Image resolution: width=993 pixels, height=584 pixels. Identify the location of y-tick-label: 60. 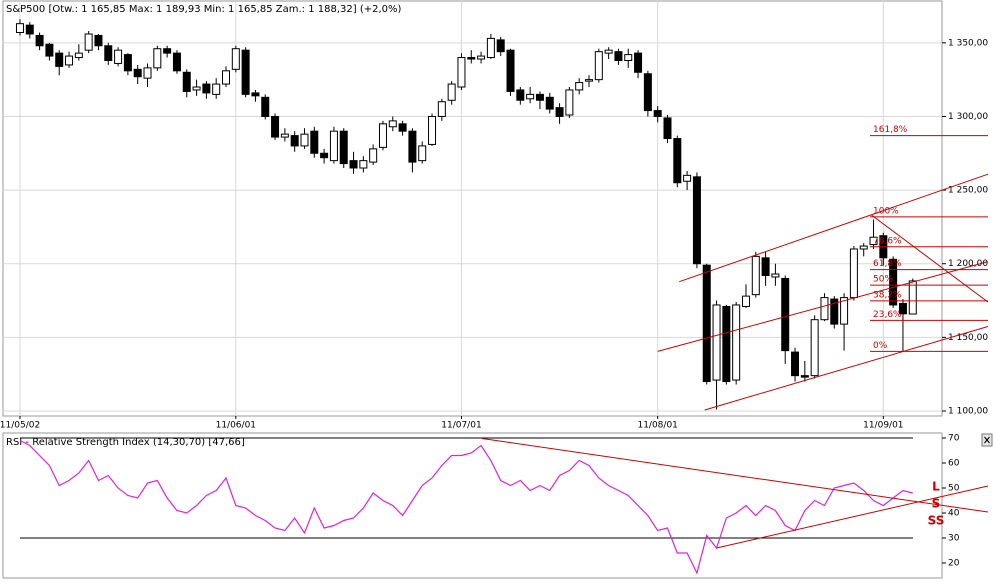
(954, 464).